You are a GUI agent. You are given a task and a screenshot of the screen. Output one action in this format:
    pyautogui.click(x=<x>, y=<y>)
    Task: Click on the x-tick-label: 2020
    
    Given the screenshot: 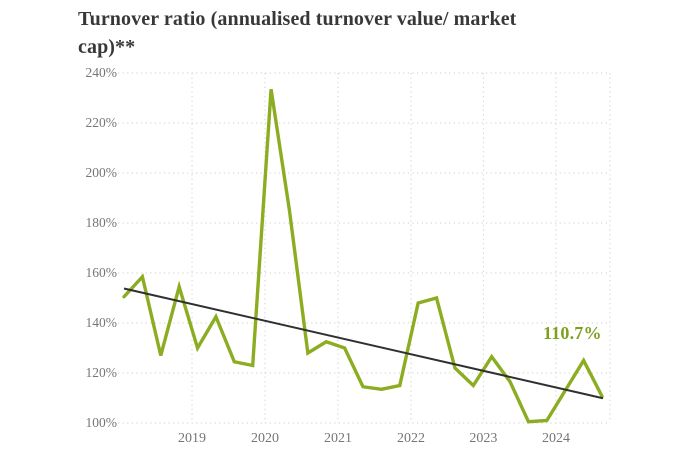 What is the action you would take?
    pyautogui.click(x=265, y=438)
    